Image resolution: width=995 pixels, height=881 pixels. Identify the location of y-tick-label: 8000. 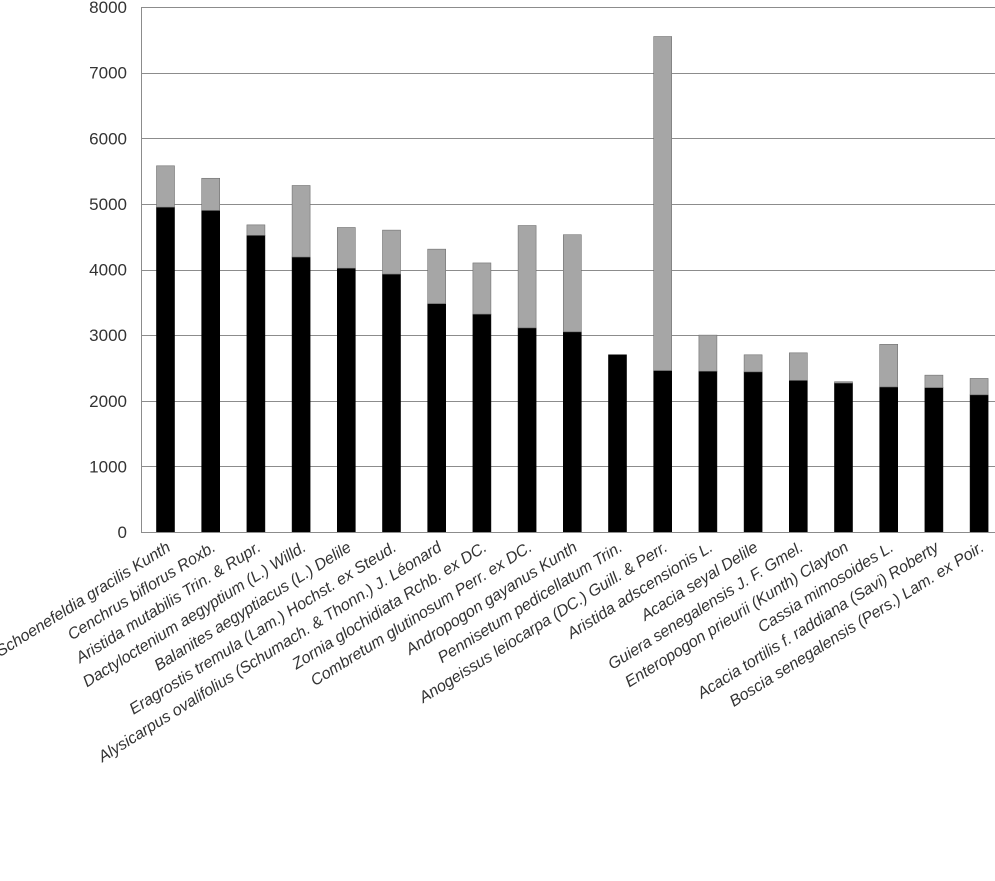
(108, 8).